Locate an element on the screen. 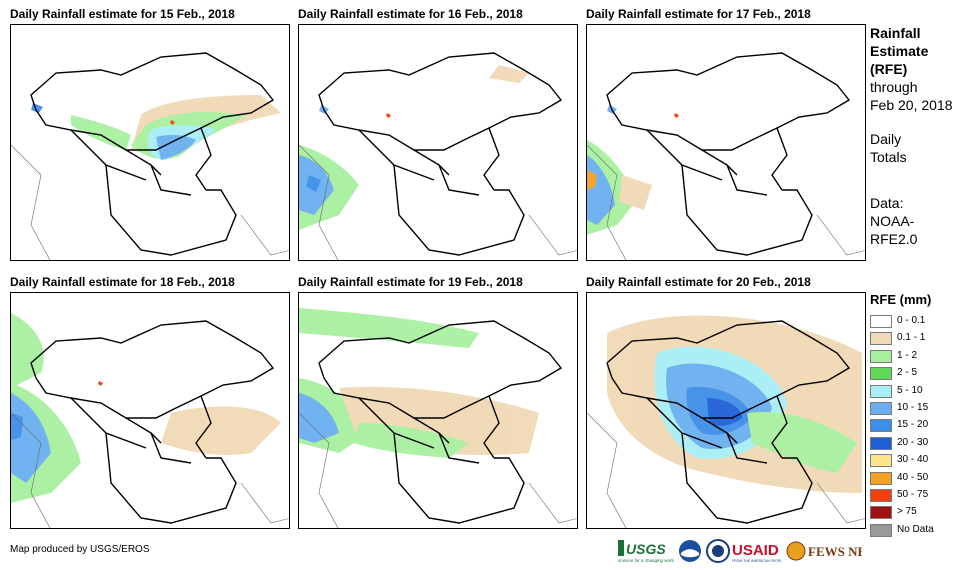  legend-label: 15 - 20 is located at coordinates (913, 425).